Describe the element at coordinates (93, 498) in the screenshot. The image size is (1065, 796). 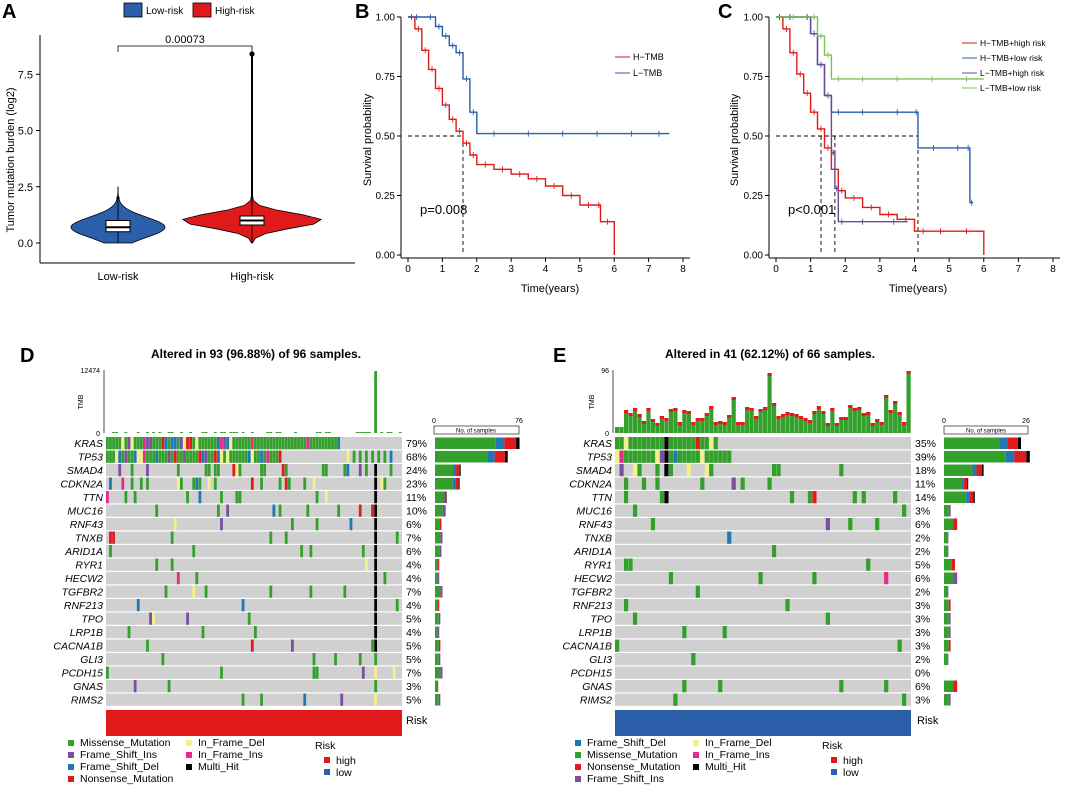
I see `gene-label: TTN` at that location.